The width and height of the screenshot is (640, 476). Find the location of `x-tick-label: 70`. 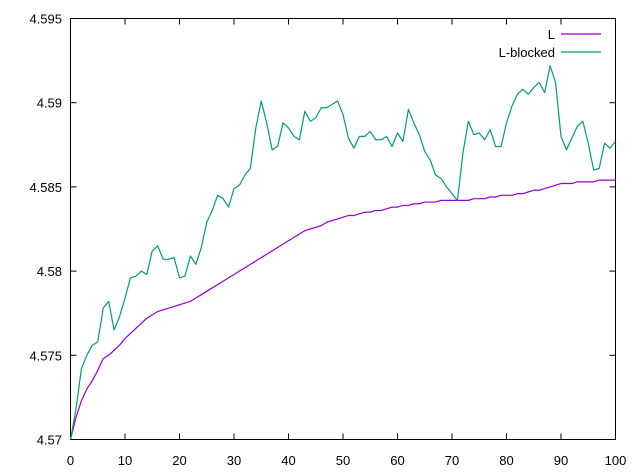

x-tick-label: 70 is located at coordinates (452, 460).